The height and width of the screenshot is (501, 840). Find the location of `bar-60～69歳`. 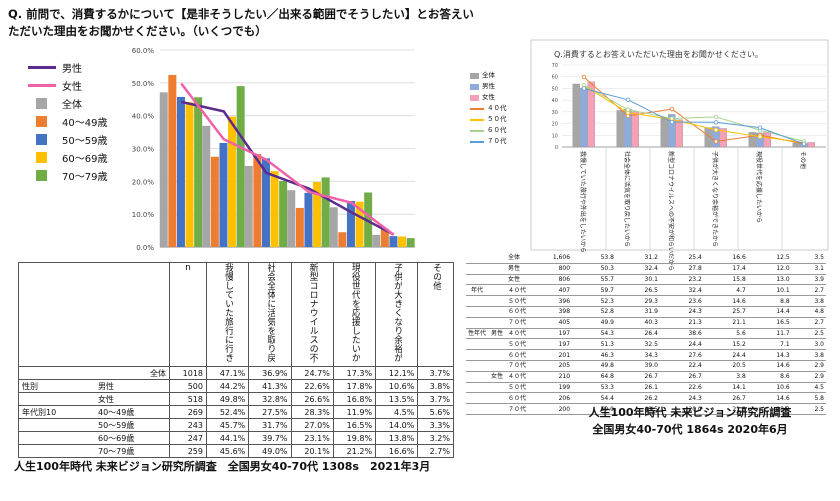

bar-60～69歳 is located at coordinates (402, 241).